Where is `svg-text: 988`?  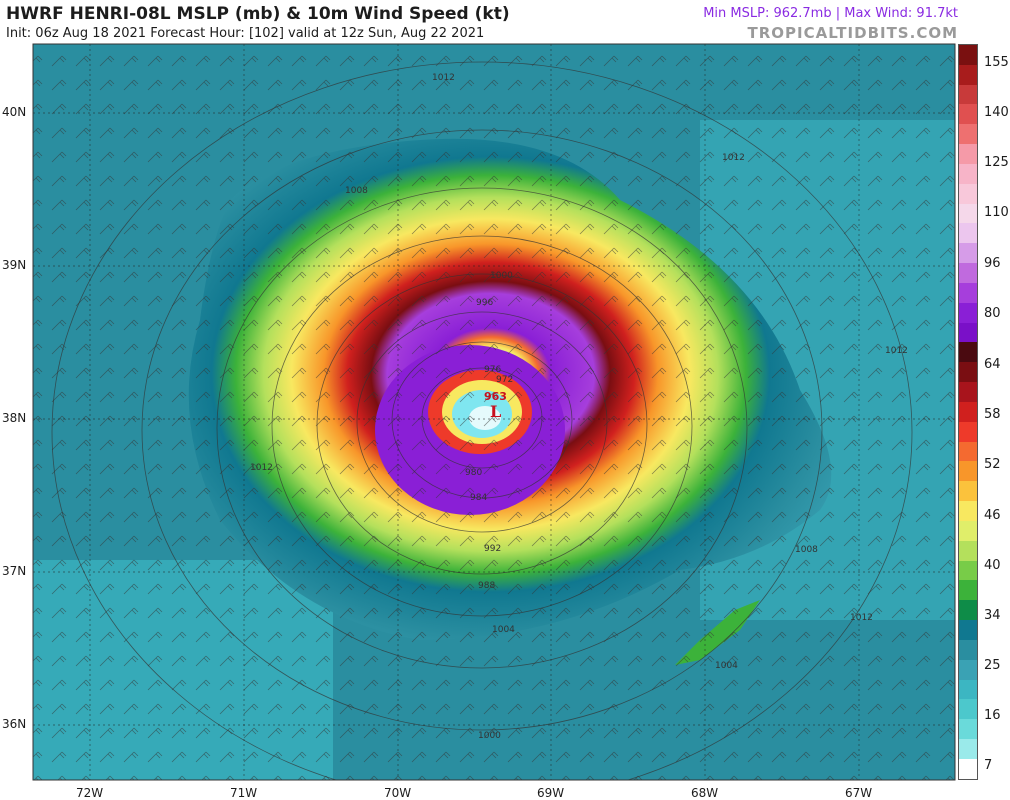
svg-text: 988 is located at coordinates (486, 586).